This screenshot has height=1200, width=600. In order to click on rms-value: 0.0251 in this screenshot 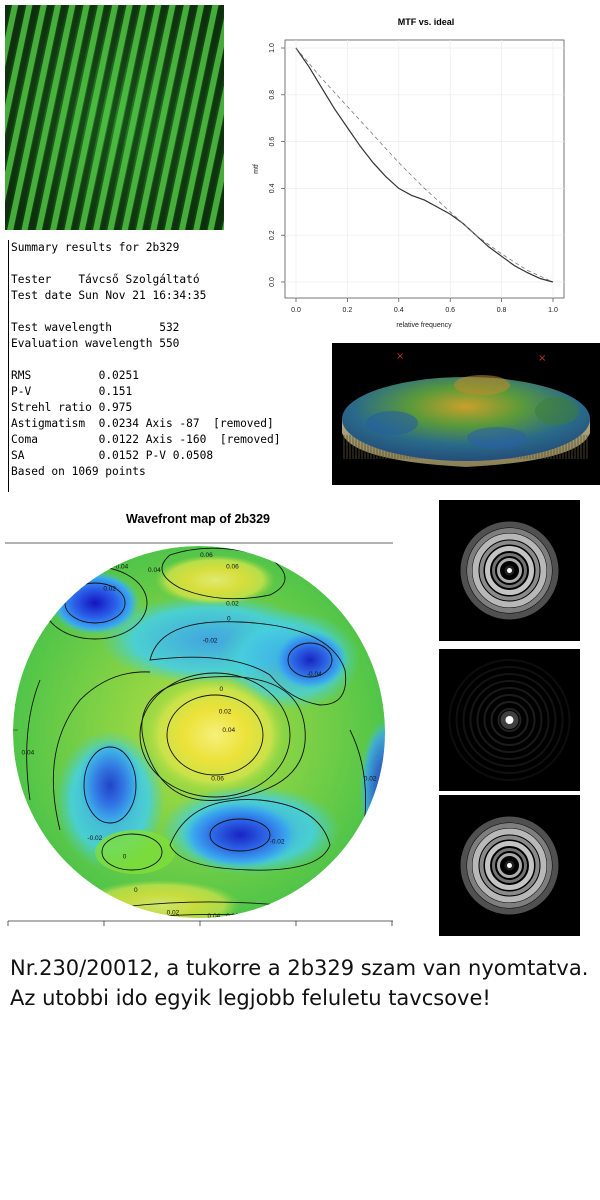, I will do `click(118, 375)`.